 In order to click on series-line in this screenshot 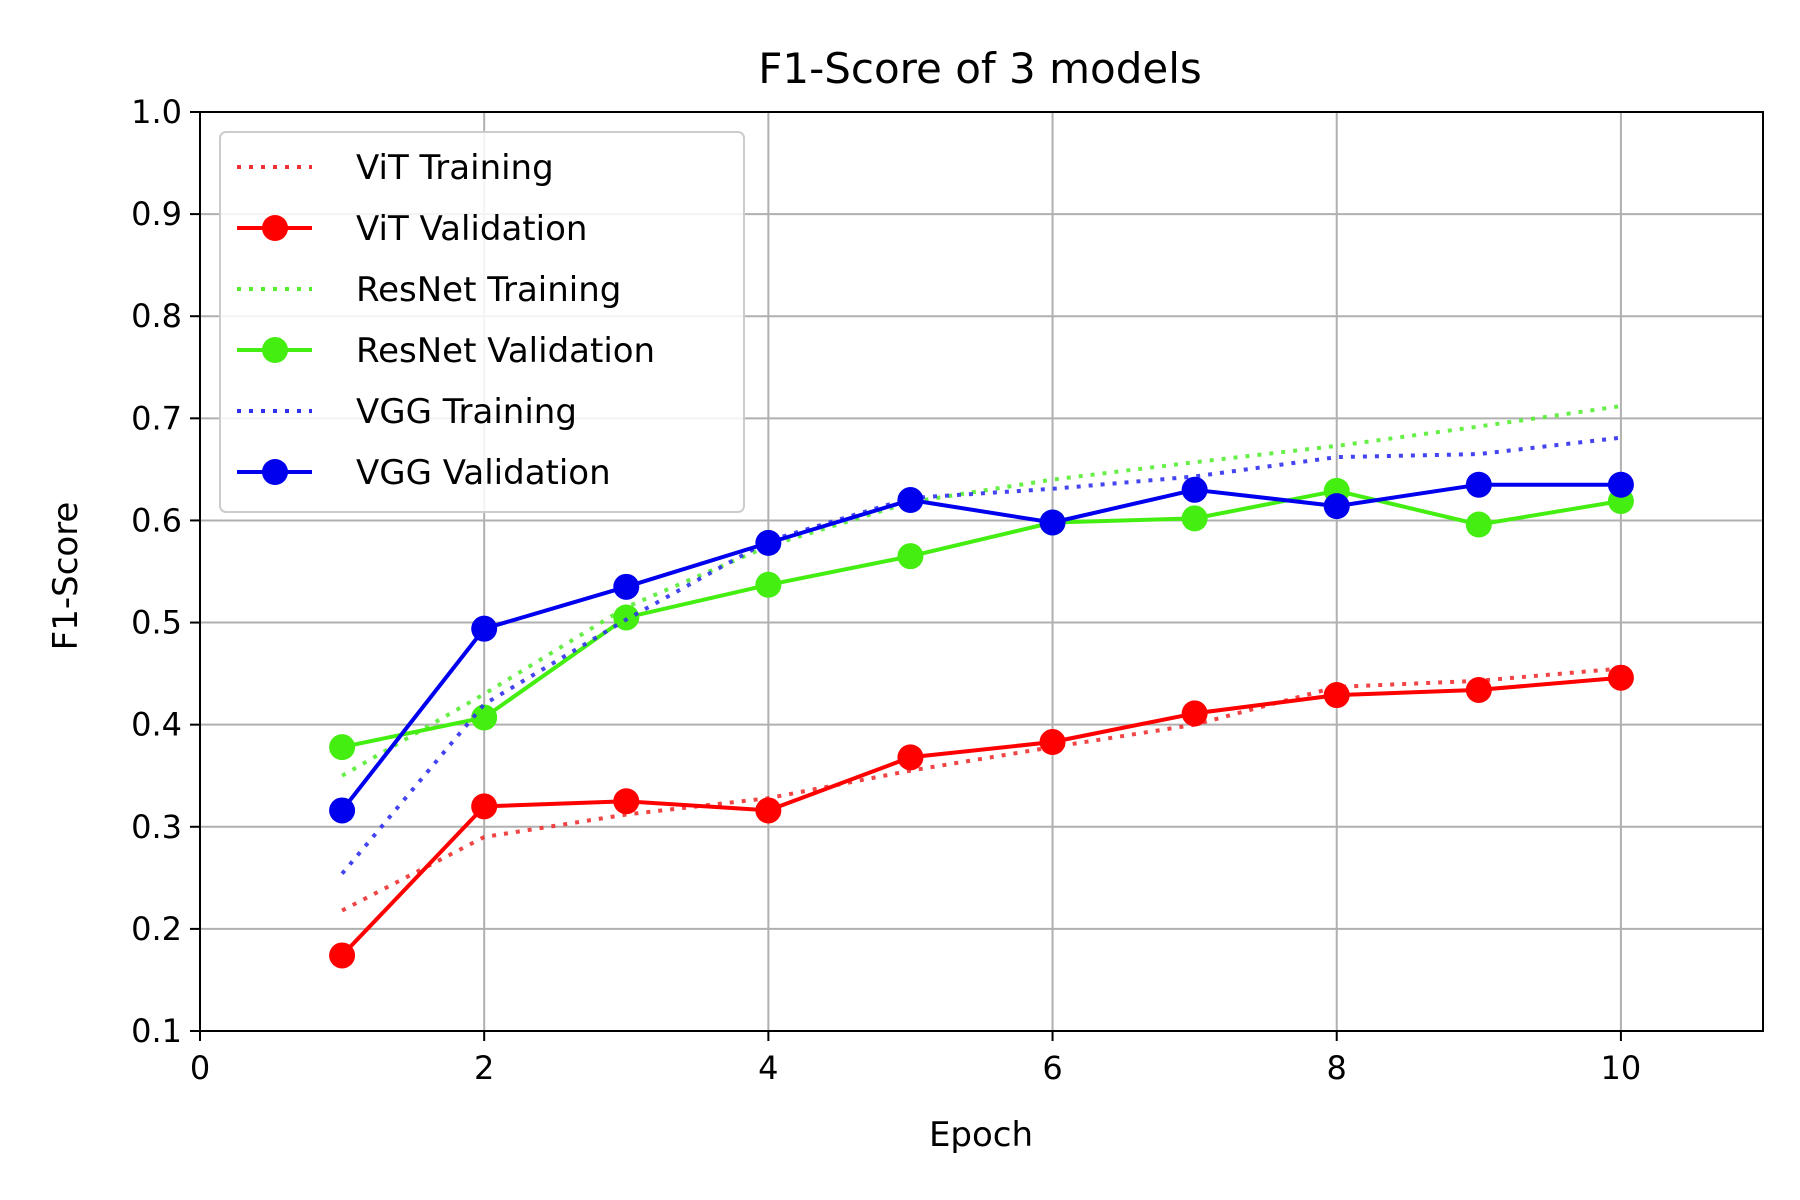, I will do `click(981, 789)`.